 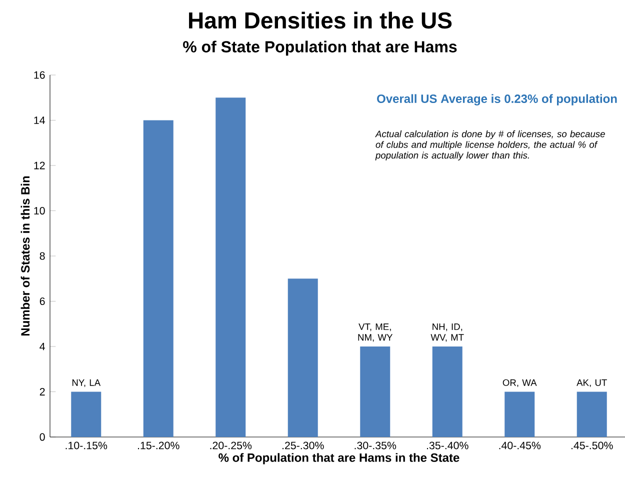 What do you see at coordinates (42, 256) in the screenshot?
I see `y-tick-label: 8` at bounding box center [42, 256].